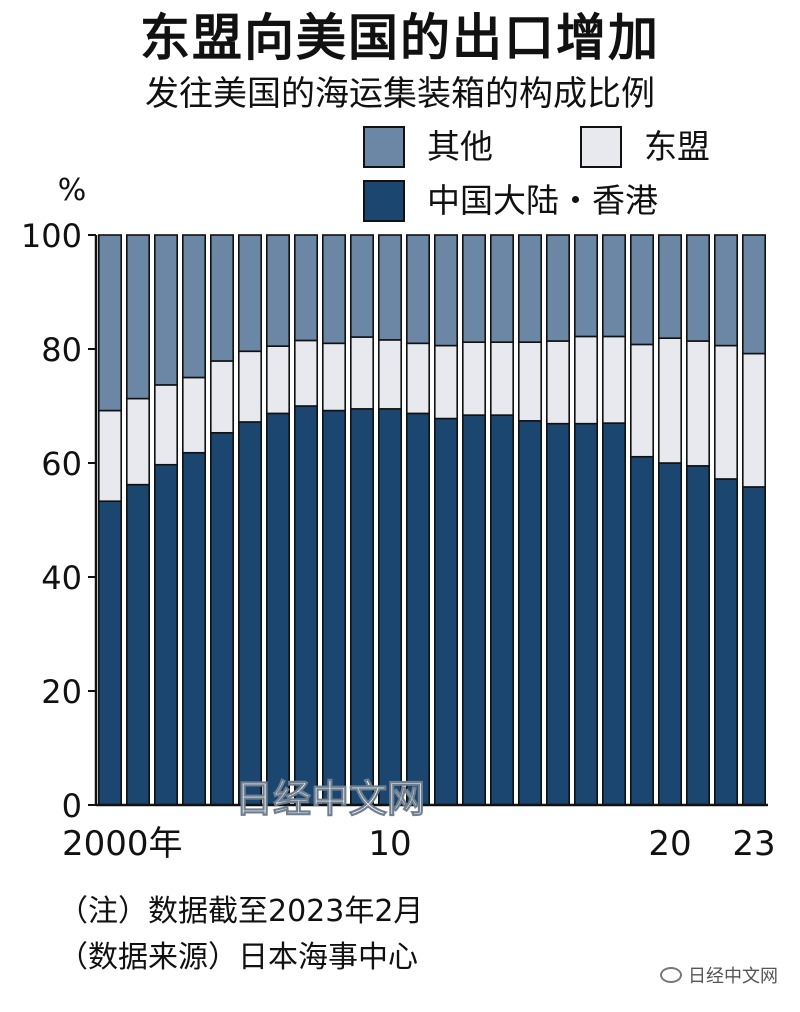 Image resolution: width=800 pixels, height=1012 pixels. I want to click on y-tick-label: 80, so click(61, 350).